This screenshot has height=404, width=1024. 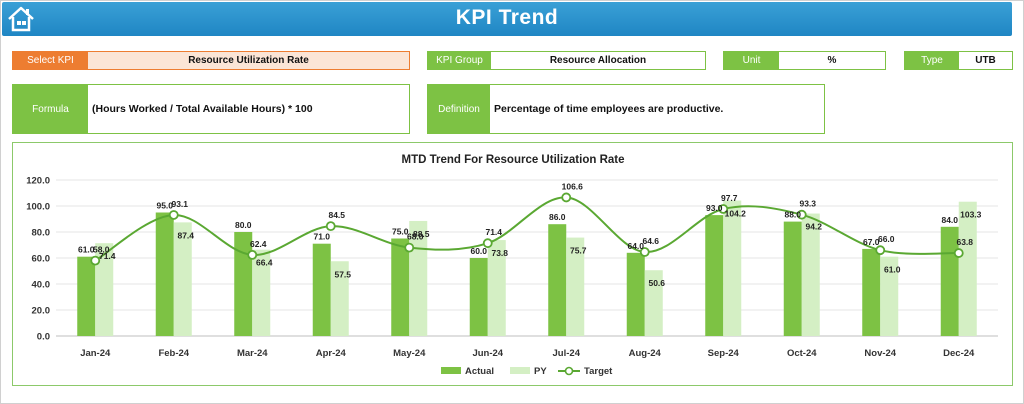 What do you see at coordinates (526, 229) in the screenshot?
I see `target-line` at bounding box center [526, 229].